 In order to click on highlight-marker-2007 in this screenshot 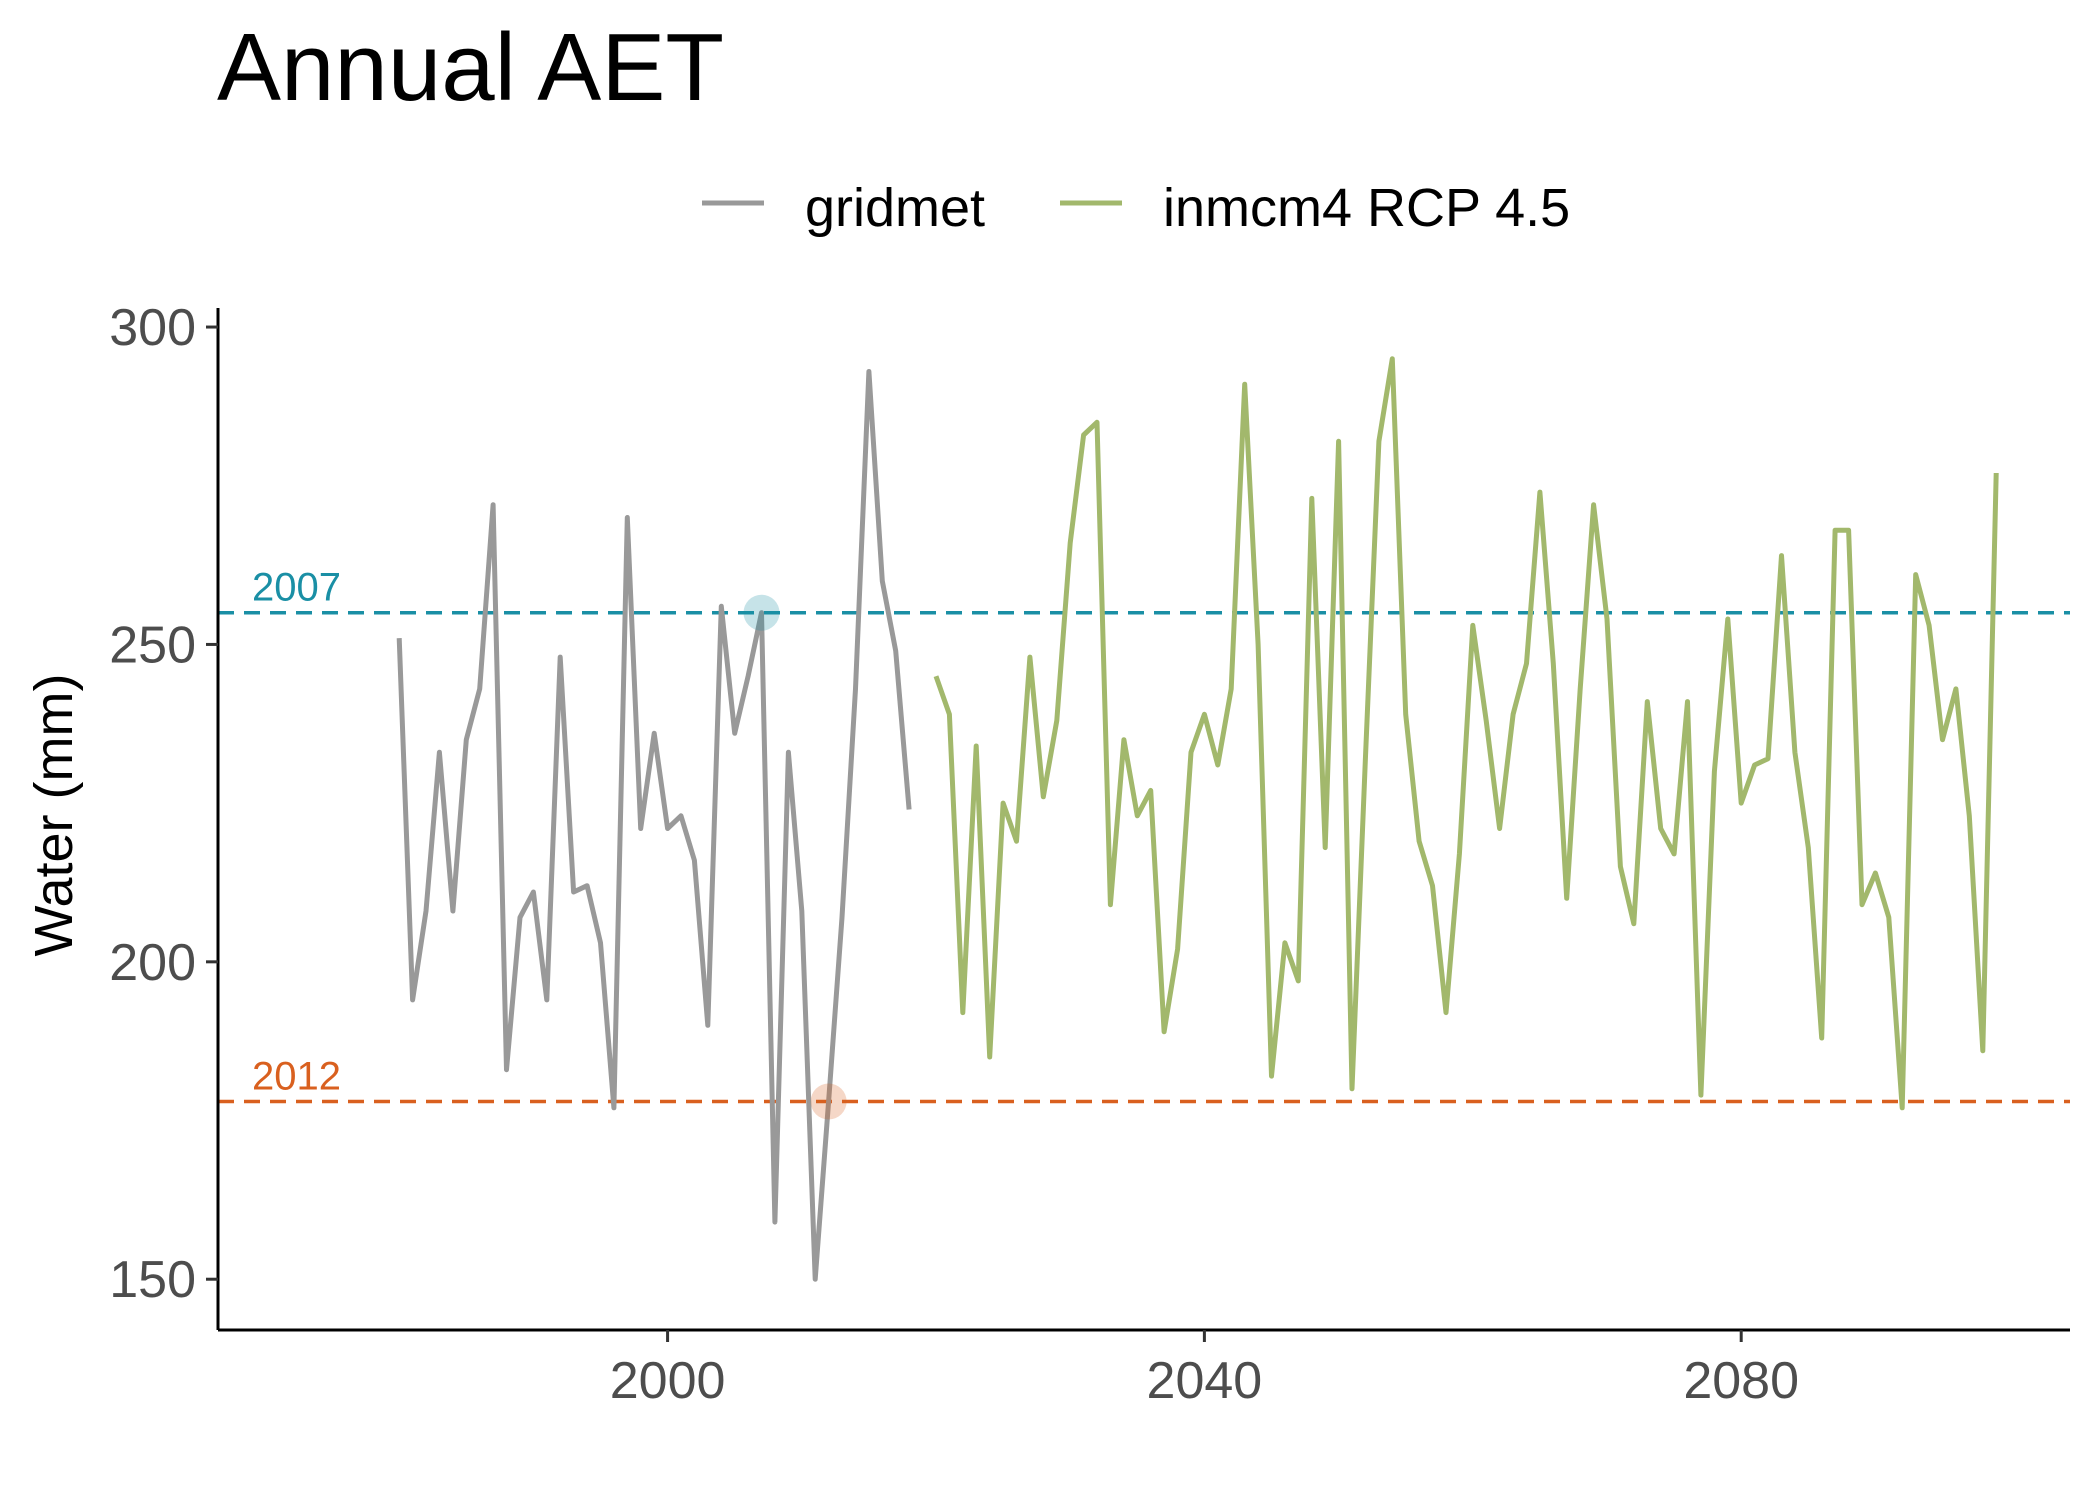, I will do `click(761, 612)`.